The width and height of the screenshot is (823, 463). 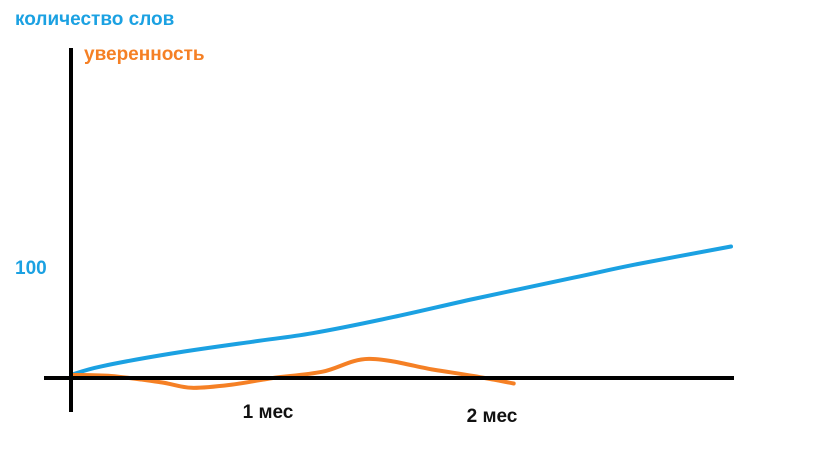 I want to click on x-tick-label-2: 2 мес, so click(x=492, y=416).